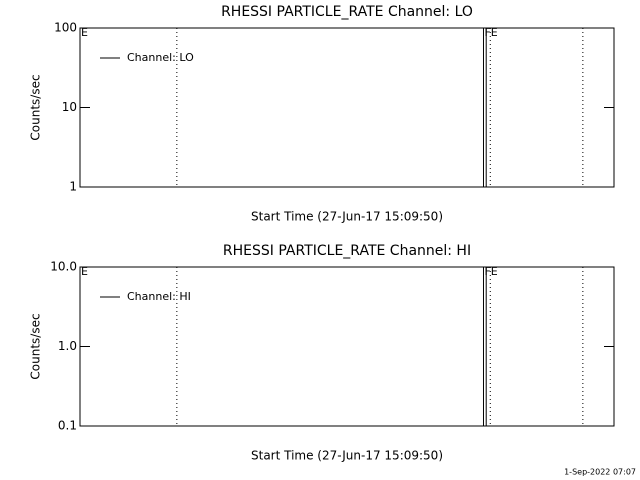 Image resolution: width=640 pixels, height=480 pixels. What do you see at coordinates (73, 187) in the screenshot?
I see `y-tick-label: 1` at bounding box center [73, 187].